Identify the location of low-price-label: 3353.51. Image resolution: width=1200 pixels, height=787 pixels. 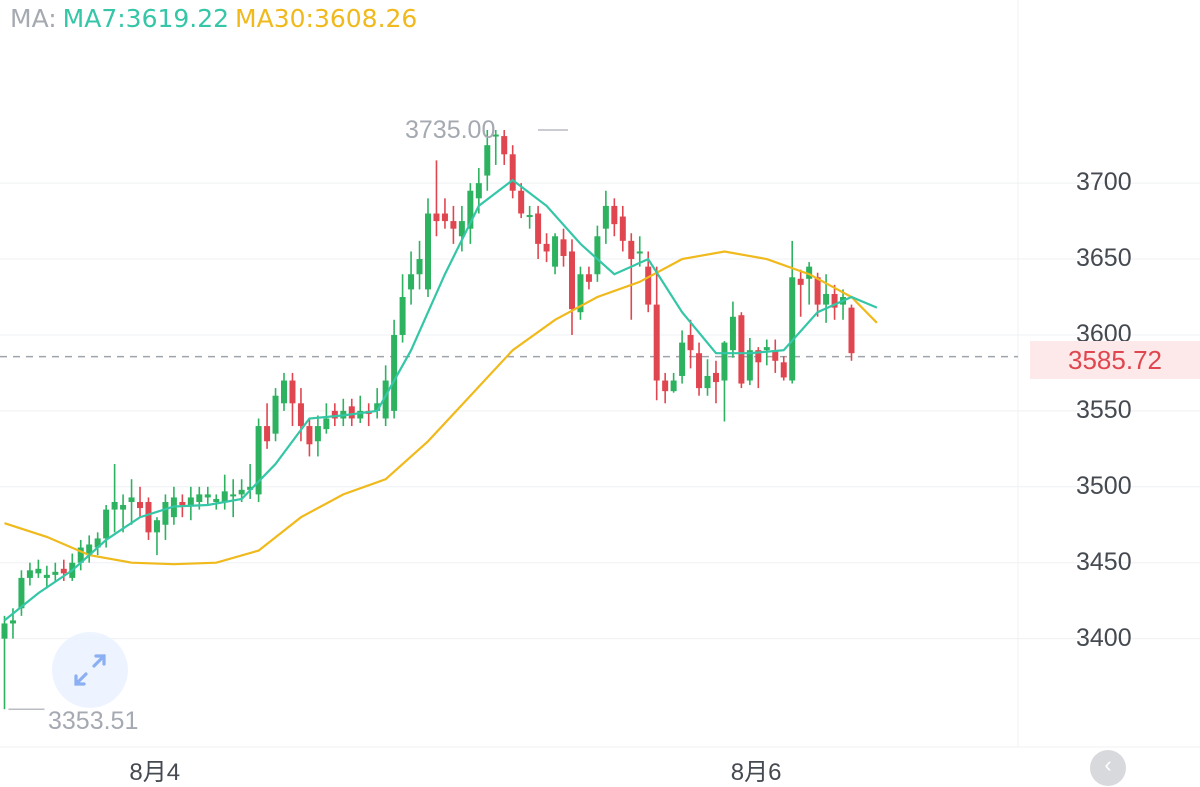
(93, 721).